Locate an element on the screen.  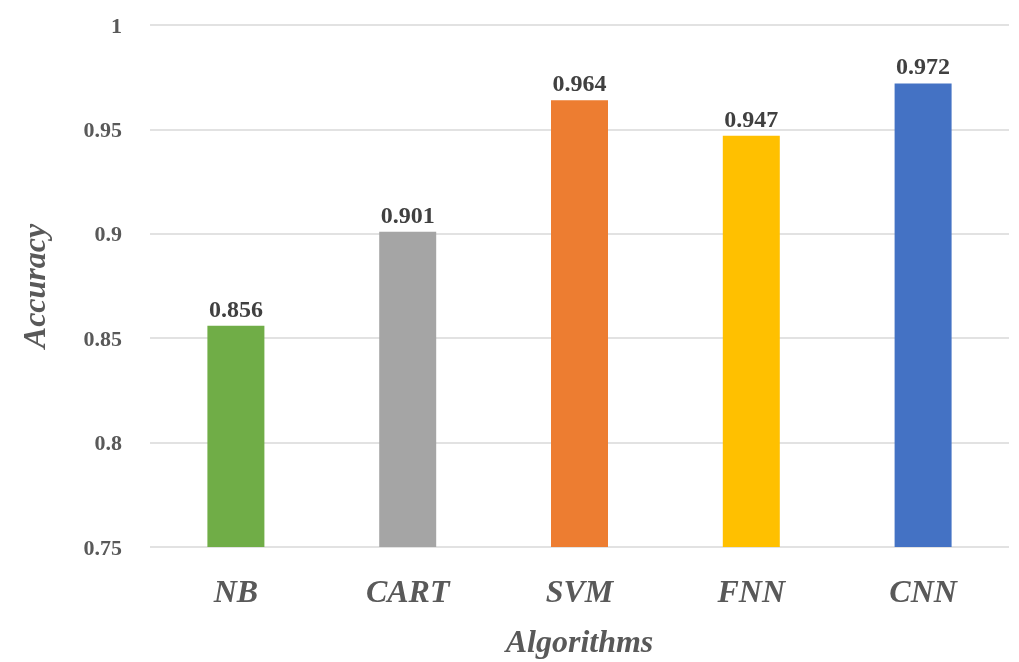
y-tick-label: 1 is located at coordinates (116, 25).